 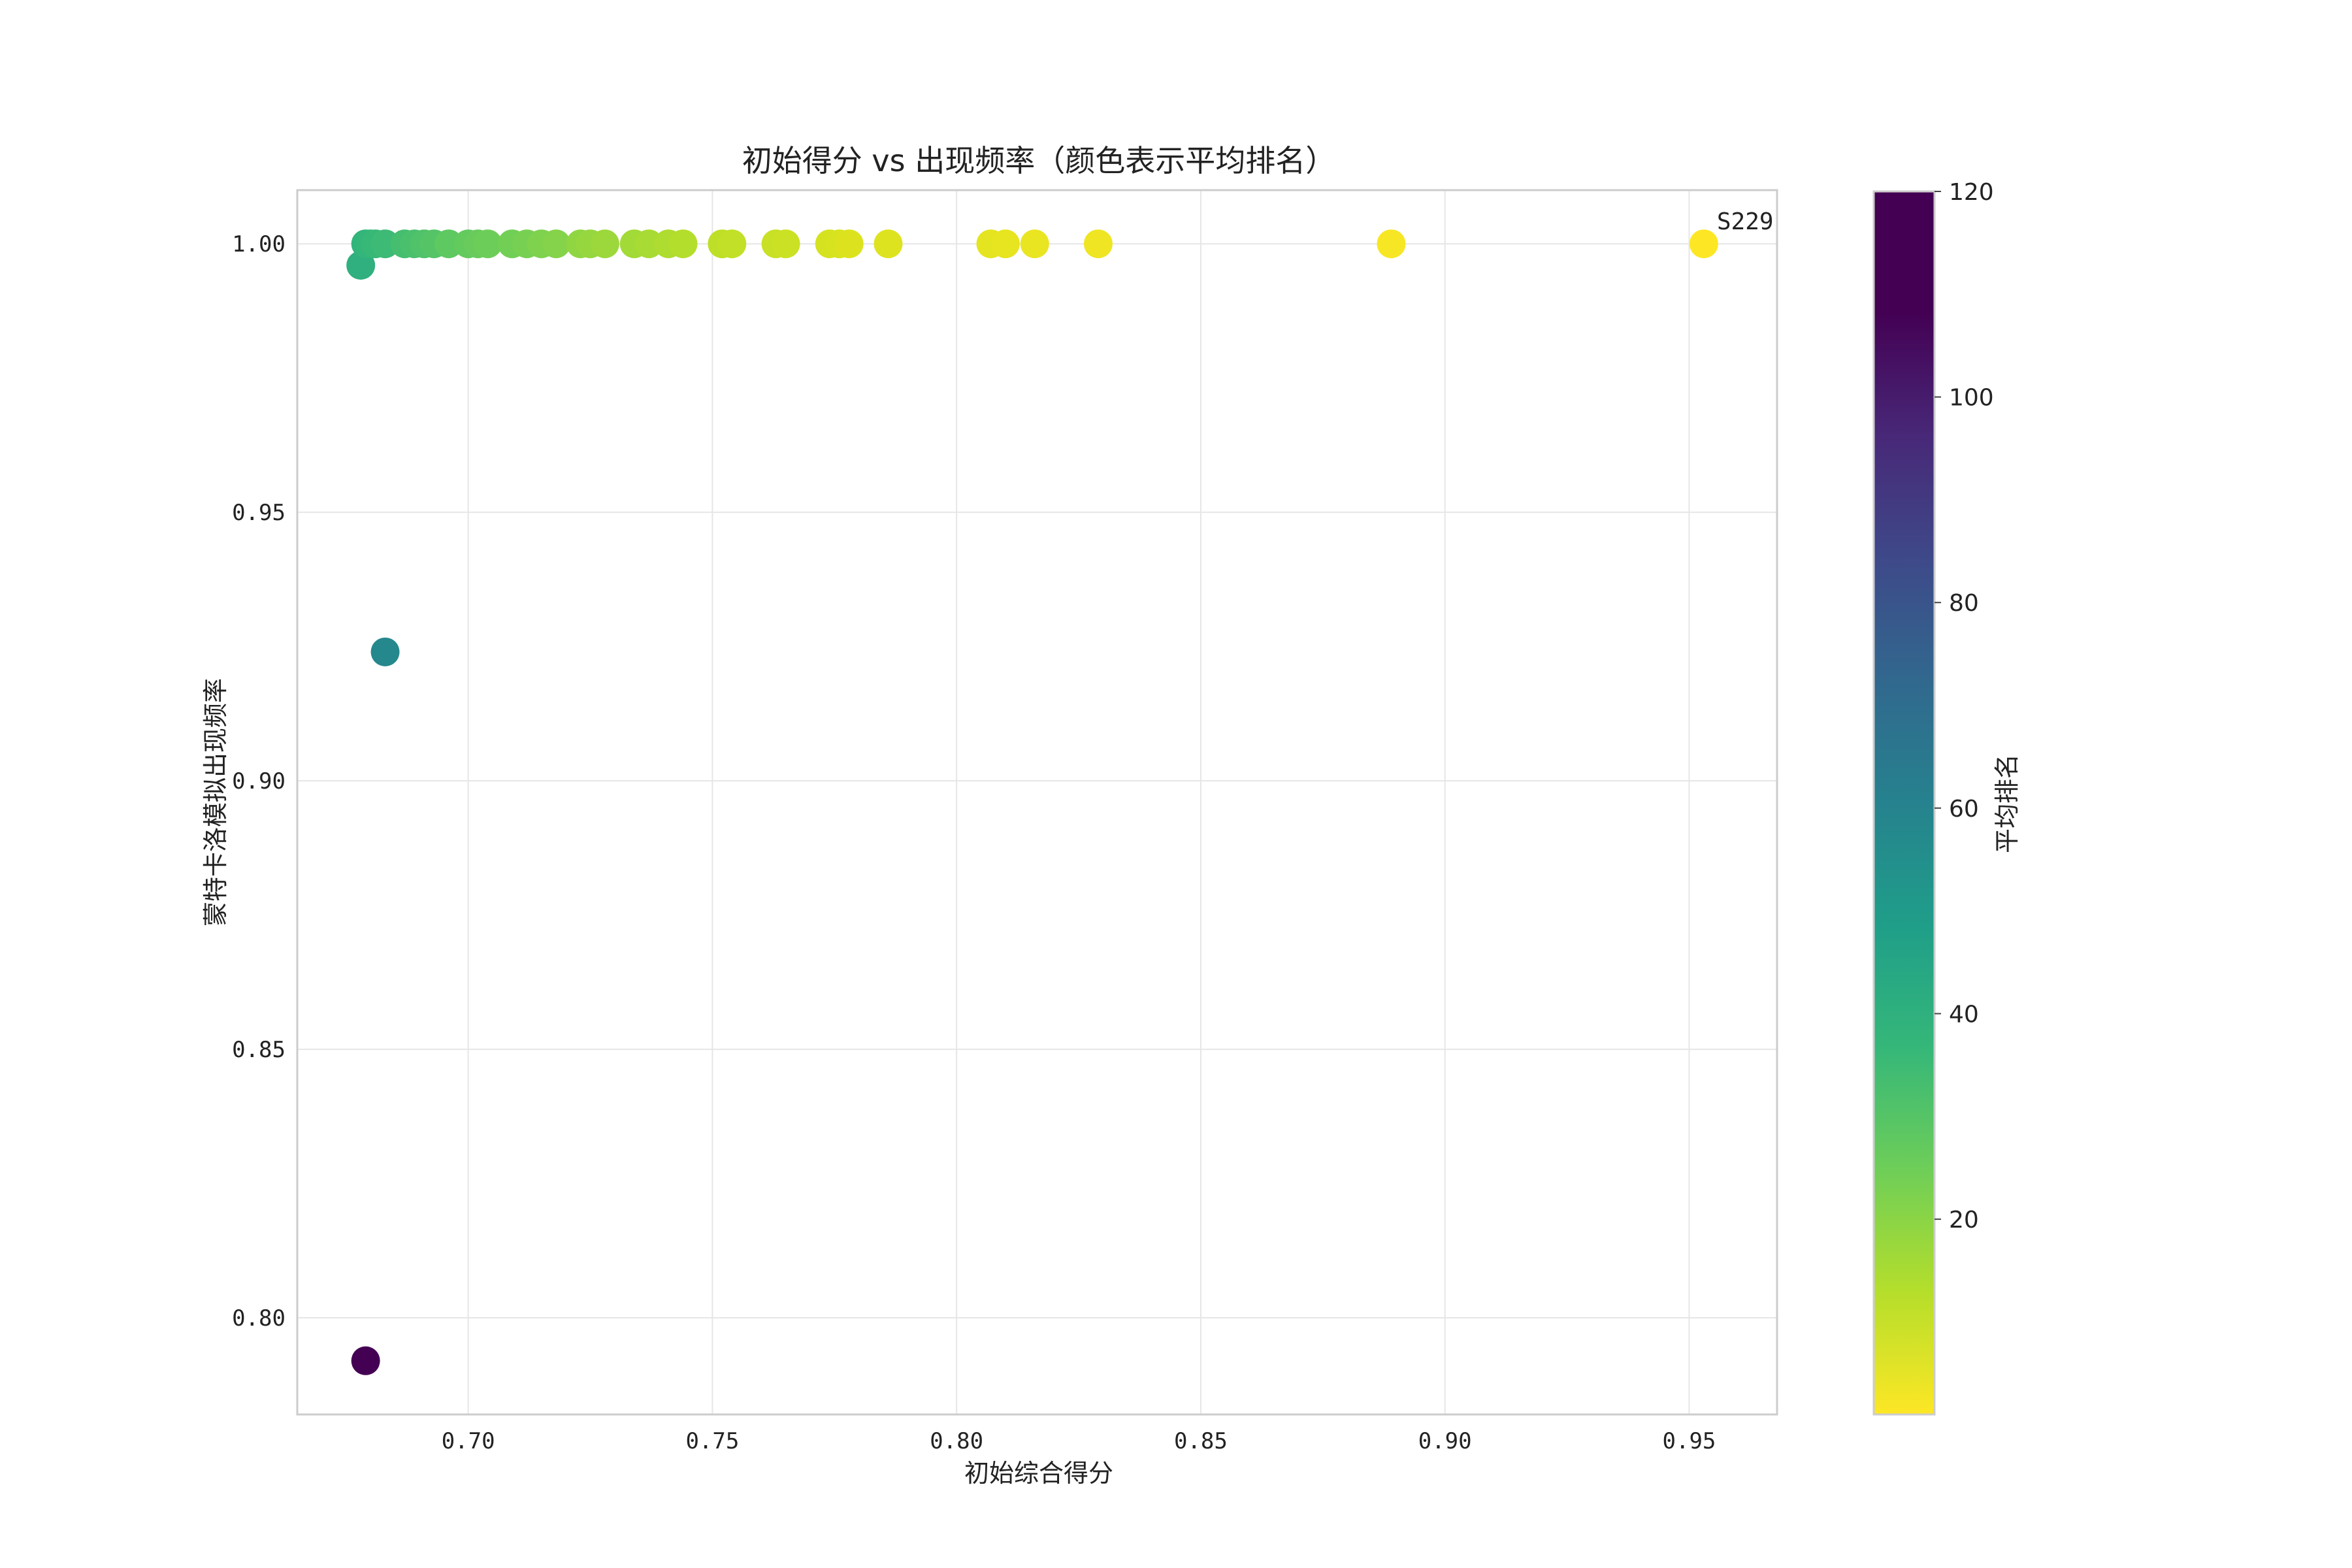 What do you see at coordinates (712, 1441) in the screenshot?
I see `x-tick-label: 0.75` at bounding box center [712, 1441].